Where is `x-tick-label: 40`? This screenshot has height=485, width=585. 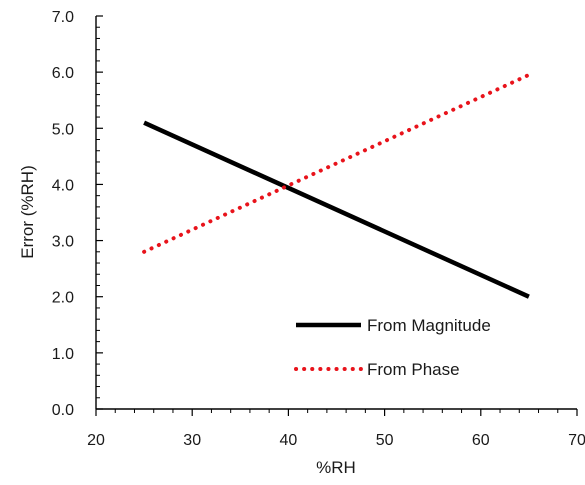
x-tick-label: 40 is located at coordinates (289, 440).